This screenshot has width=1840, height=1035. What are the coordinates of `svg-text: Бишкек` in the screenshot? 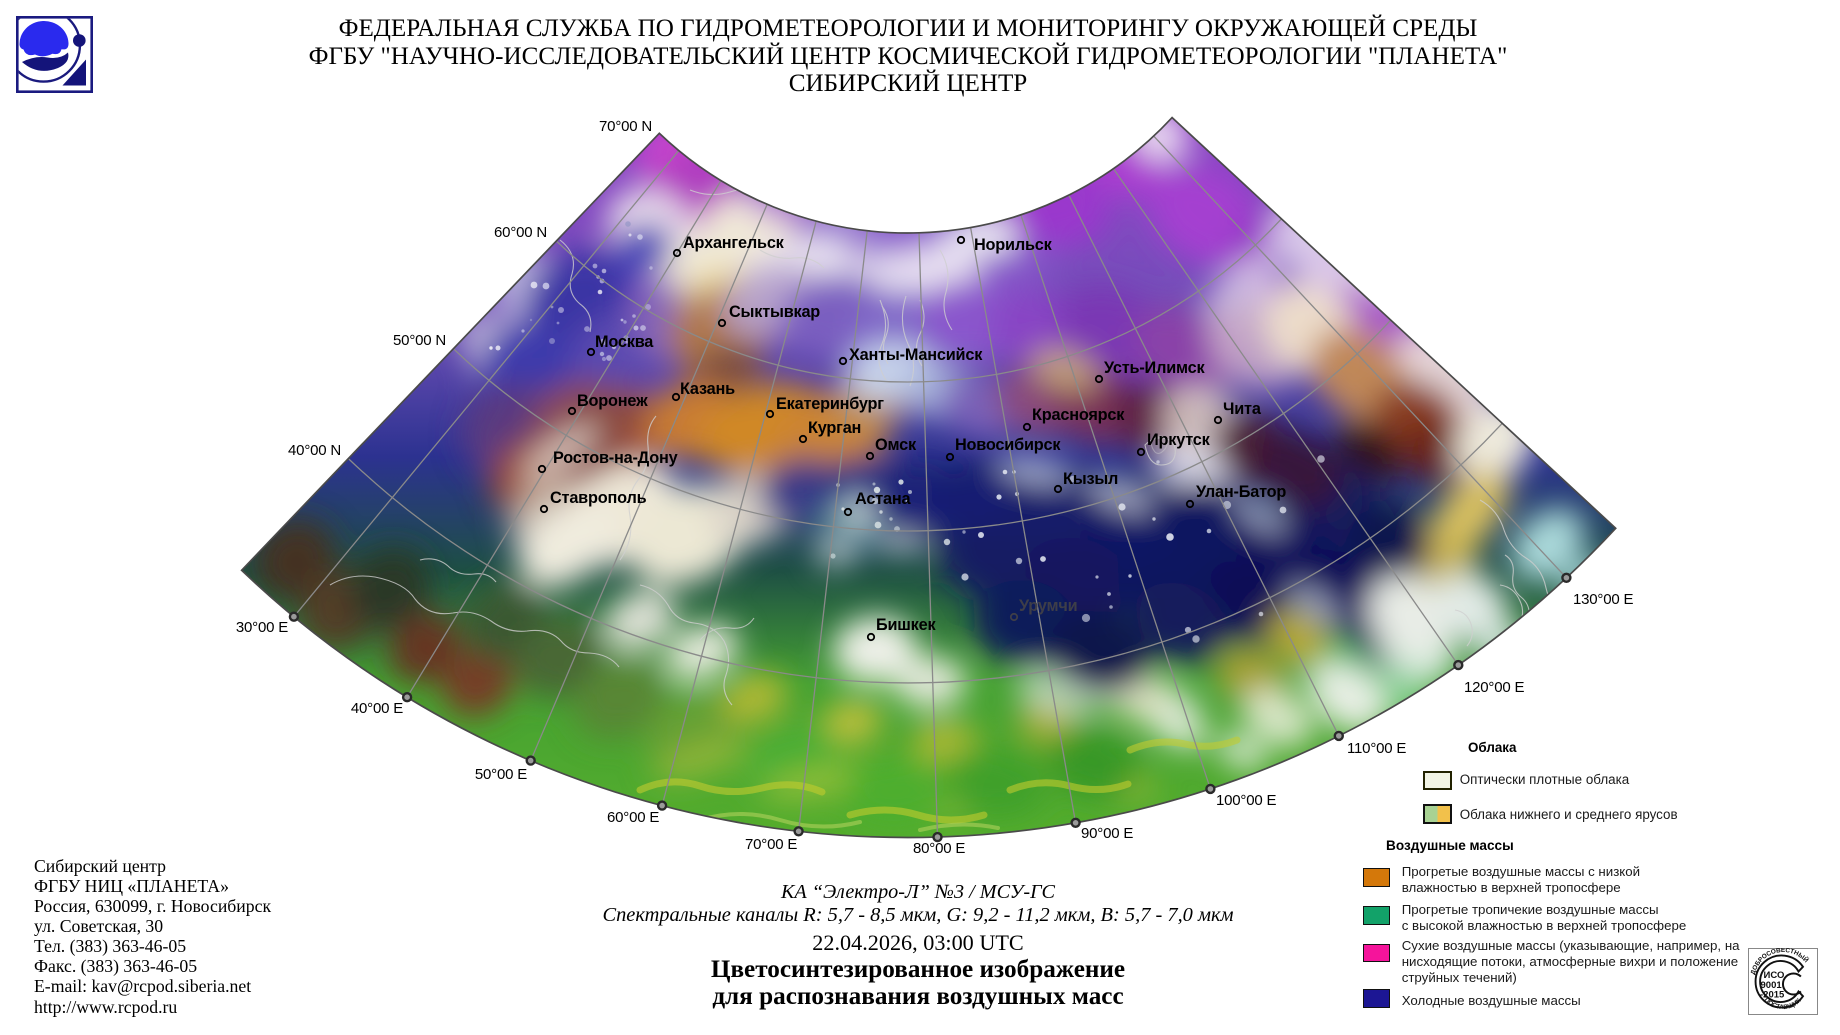 It's located at (906, 625).